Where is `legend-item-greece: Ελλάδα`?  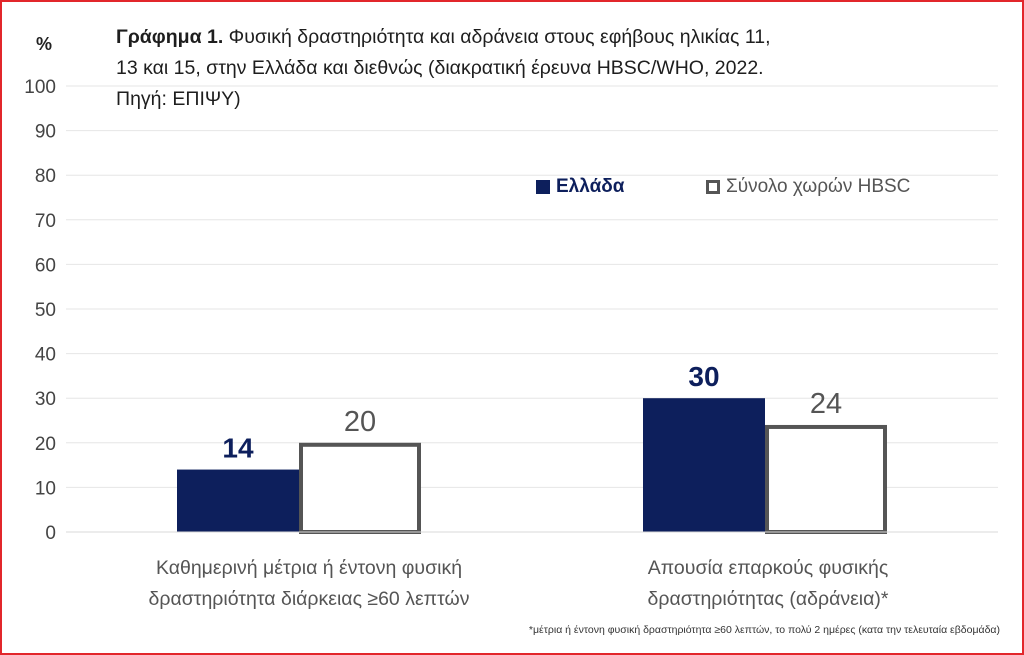
legend-item-greece: Ελλάδα is located at coordinates (580, 187).